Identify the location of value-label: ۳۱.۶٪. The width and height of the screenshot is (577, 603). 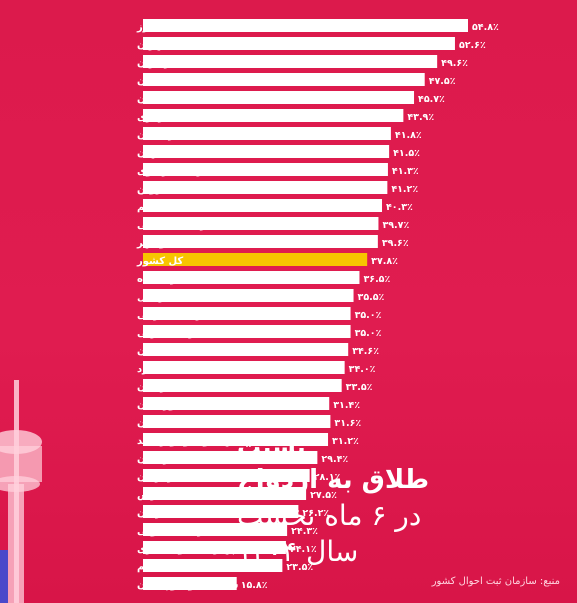
(347, 423).